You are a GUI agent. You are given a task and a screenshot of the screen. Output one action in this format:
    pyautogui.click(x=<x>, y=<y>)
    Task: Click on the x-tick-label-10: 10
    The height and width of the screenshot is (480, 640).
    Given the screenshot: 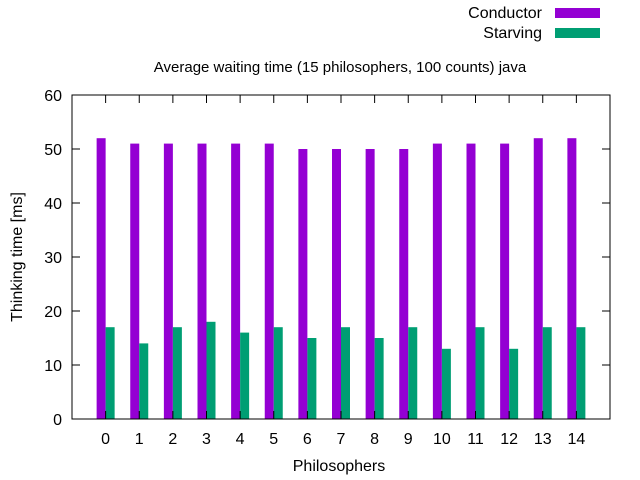 What is the action you would take?
    pyautogui.click(x=442, y=439)
    